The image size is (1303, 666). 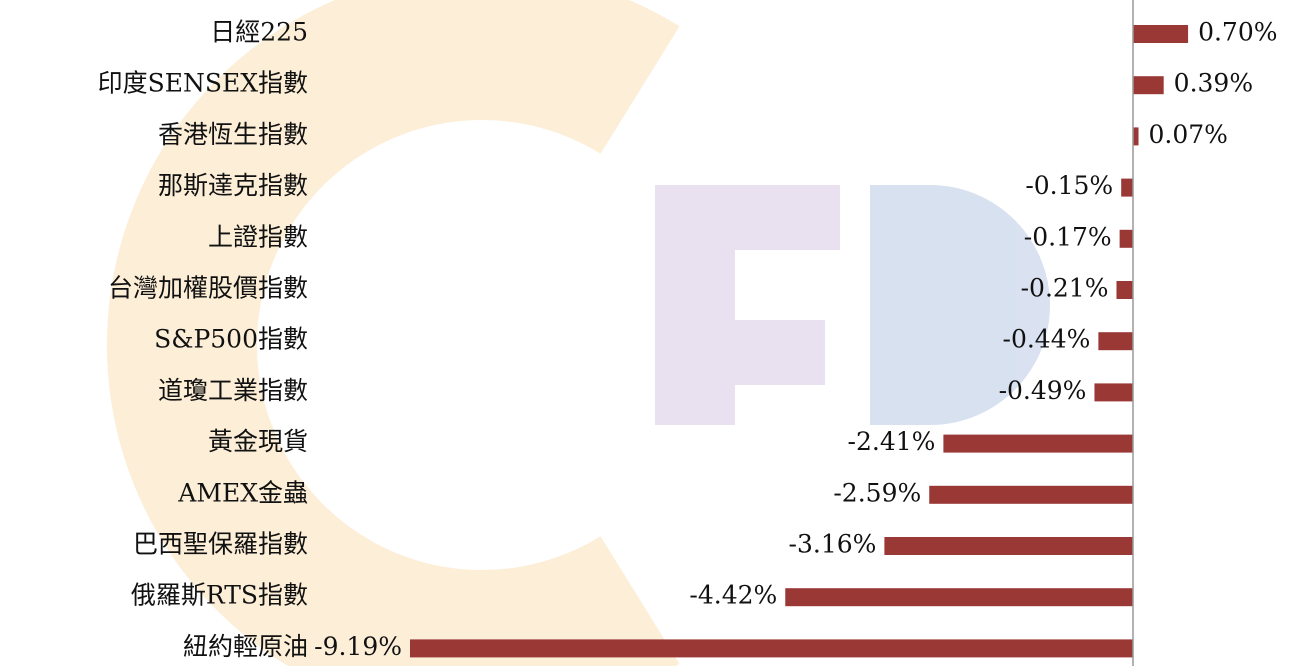 I want to click on value-label: -3.16%, so click(x=833, y=544).